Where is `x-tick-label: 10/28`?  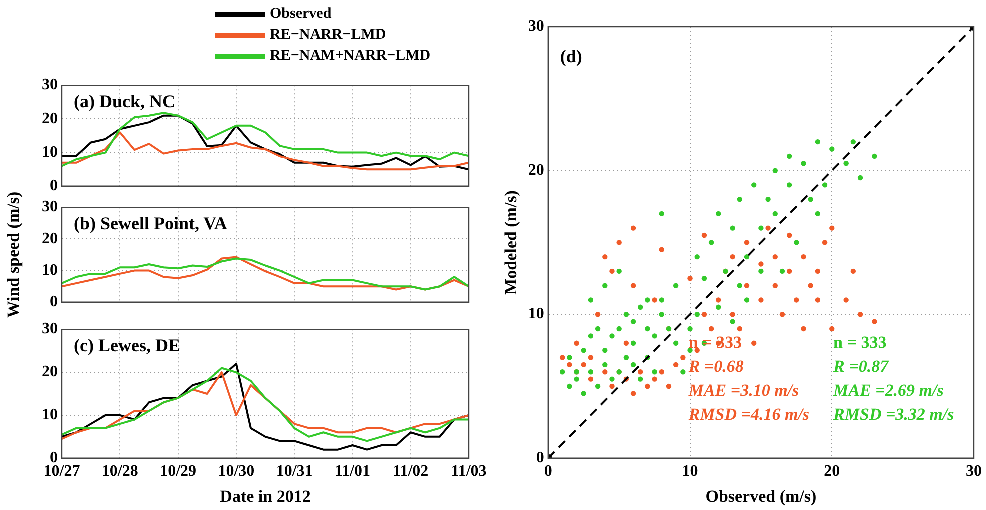 x-tick-label: 10/28 is located at coordinates (120, 471).